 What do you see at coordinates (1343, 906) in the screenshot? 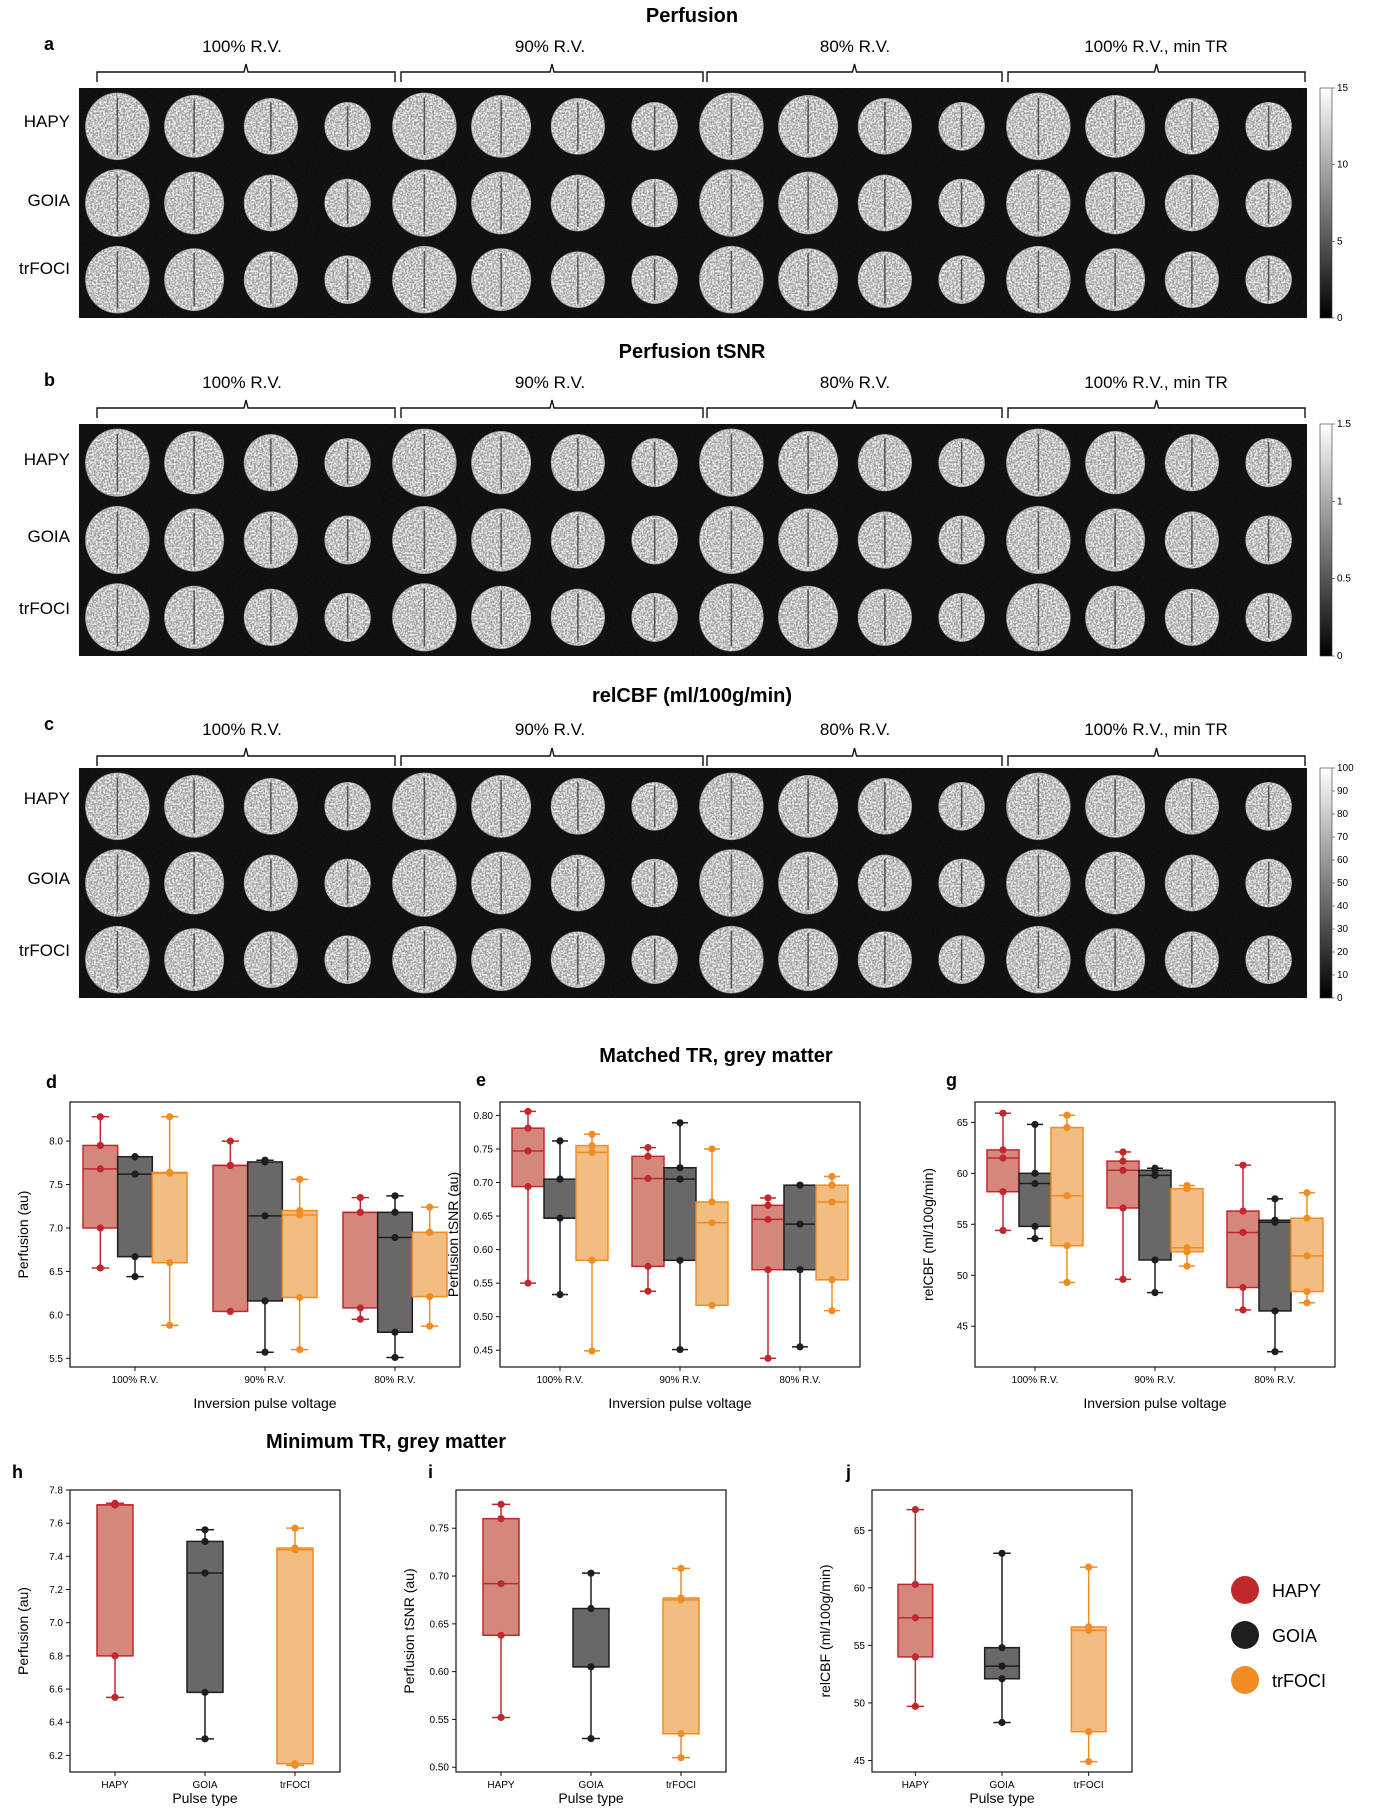
I see `colorbar-tick-label: 40` at bounding box center [1343, 906].